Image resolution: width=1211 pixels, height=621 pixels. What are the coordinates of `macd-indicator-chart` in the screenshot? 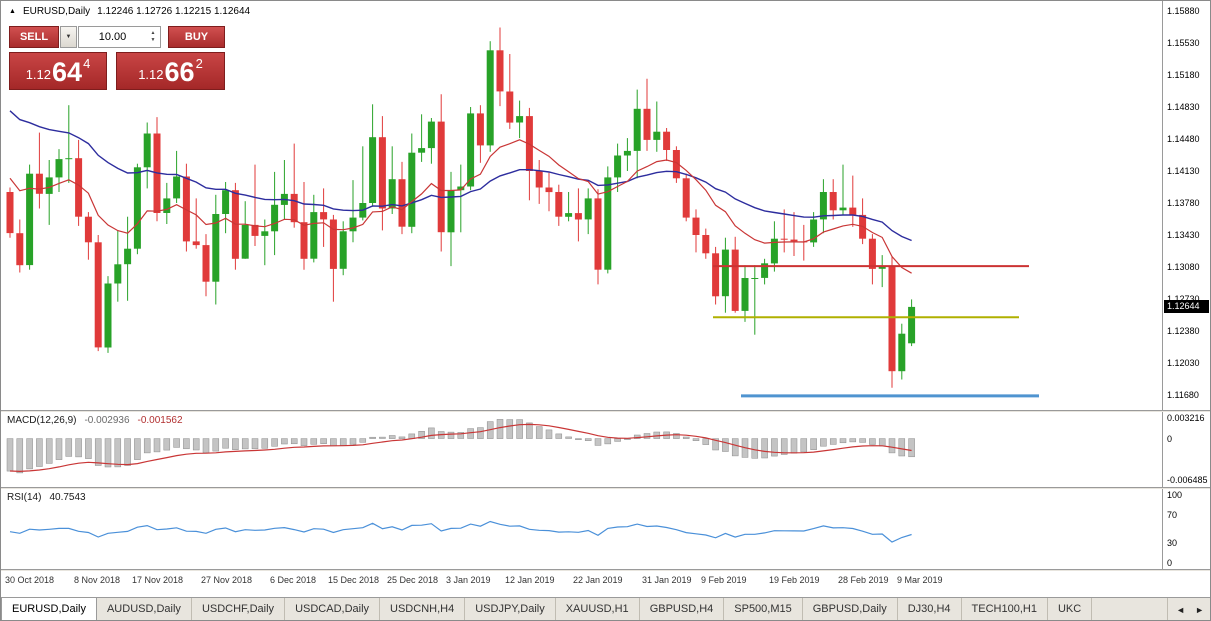 It's located at (582, 449).